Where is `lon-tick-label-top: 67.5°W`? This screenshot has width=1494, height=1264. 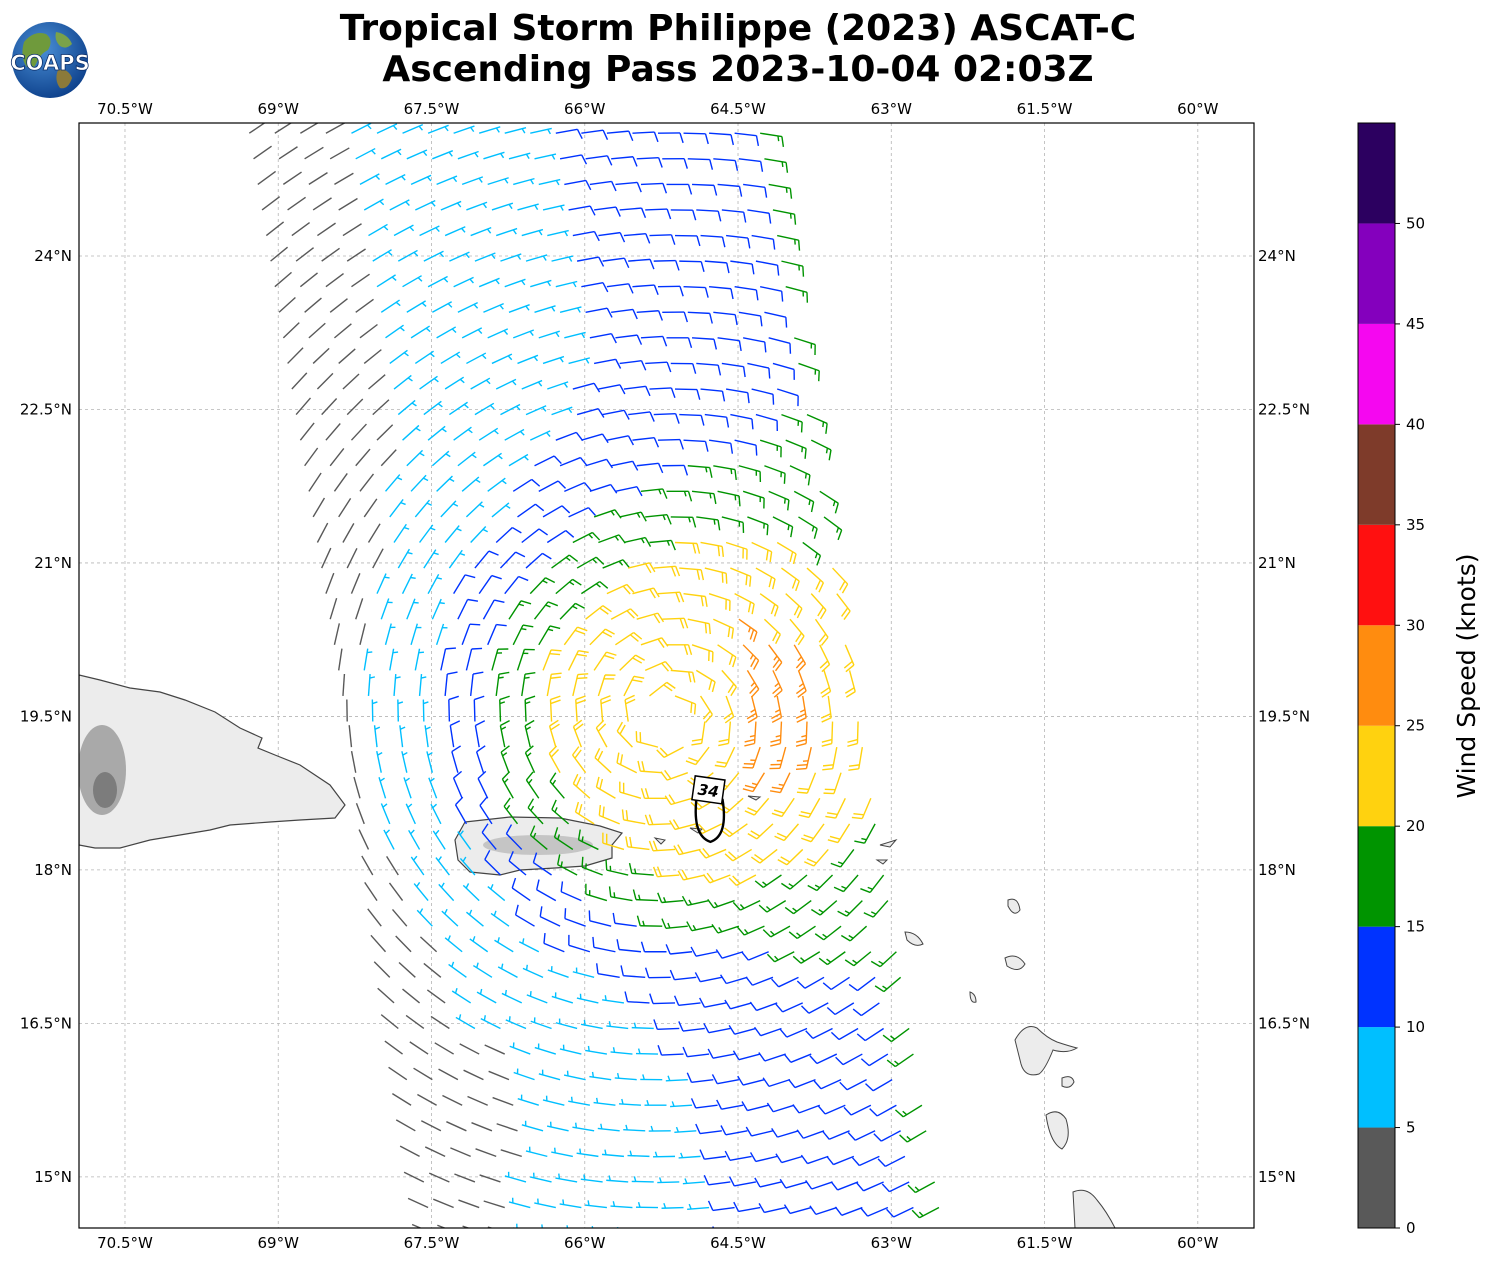
lon-tick-label-top: 67.5°W is located at coordinates (432, 109).